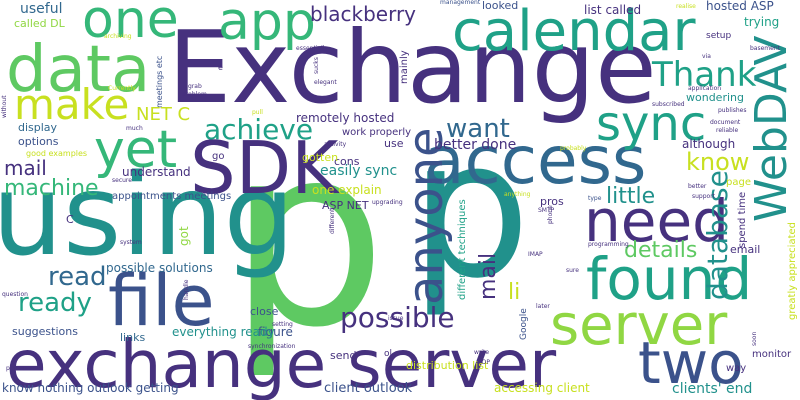 The image size is (800, 400). I want to click on word-need: need, so click(656, 221).